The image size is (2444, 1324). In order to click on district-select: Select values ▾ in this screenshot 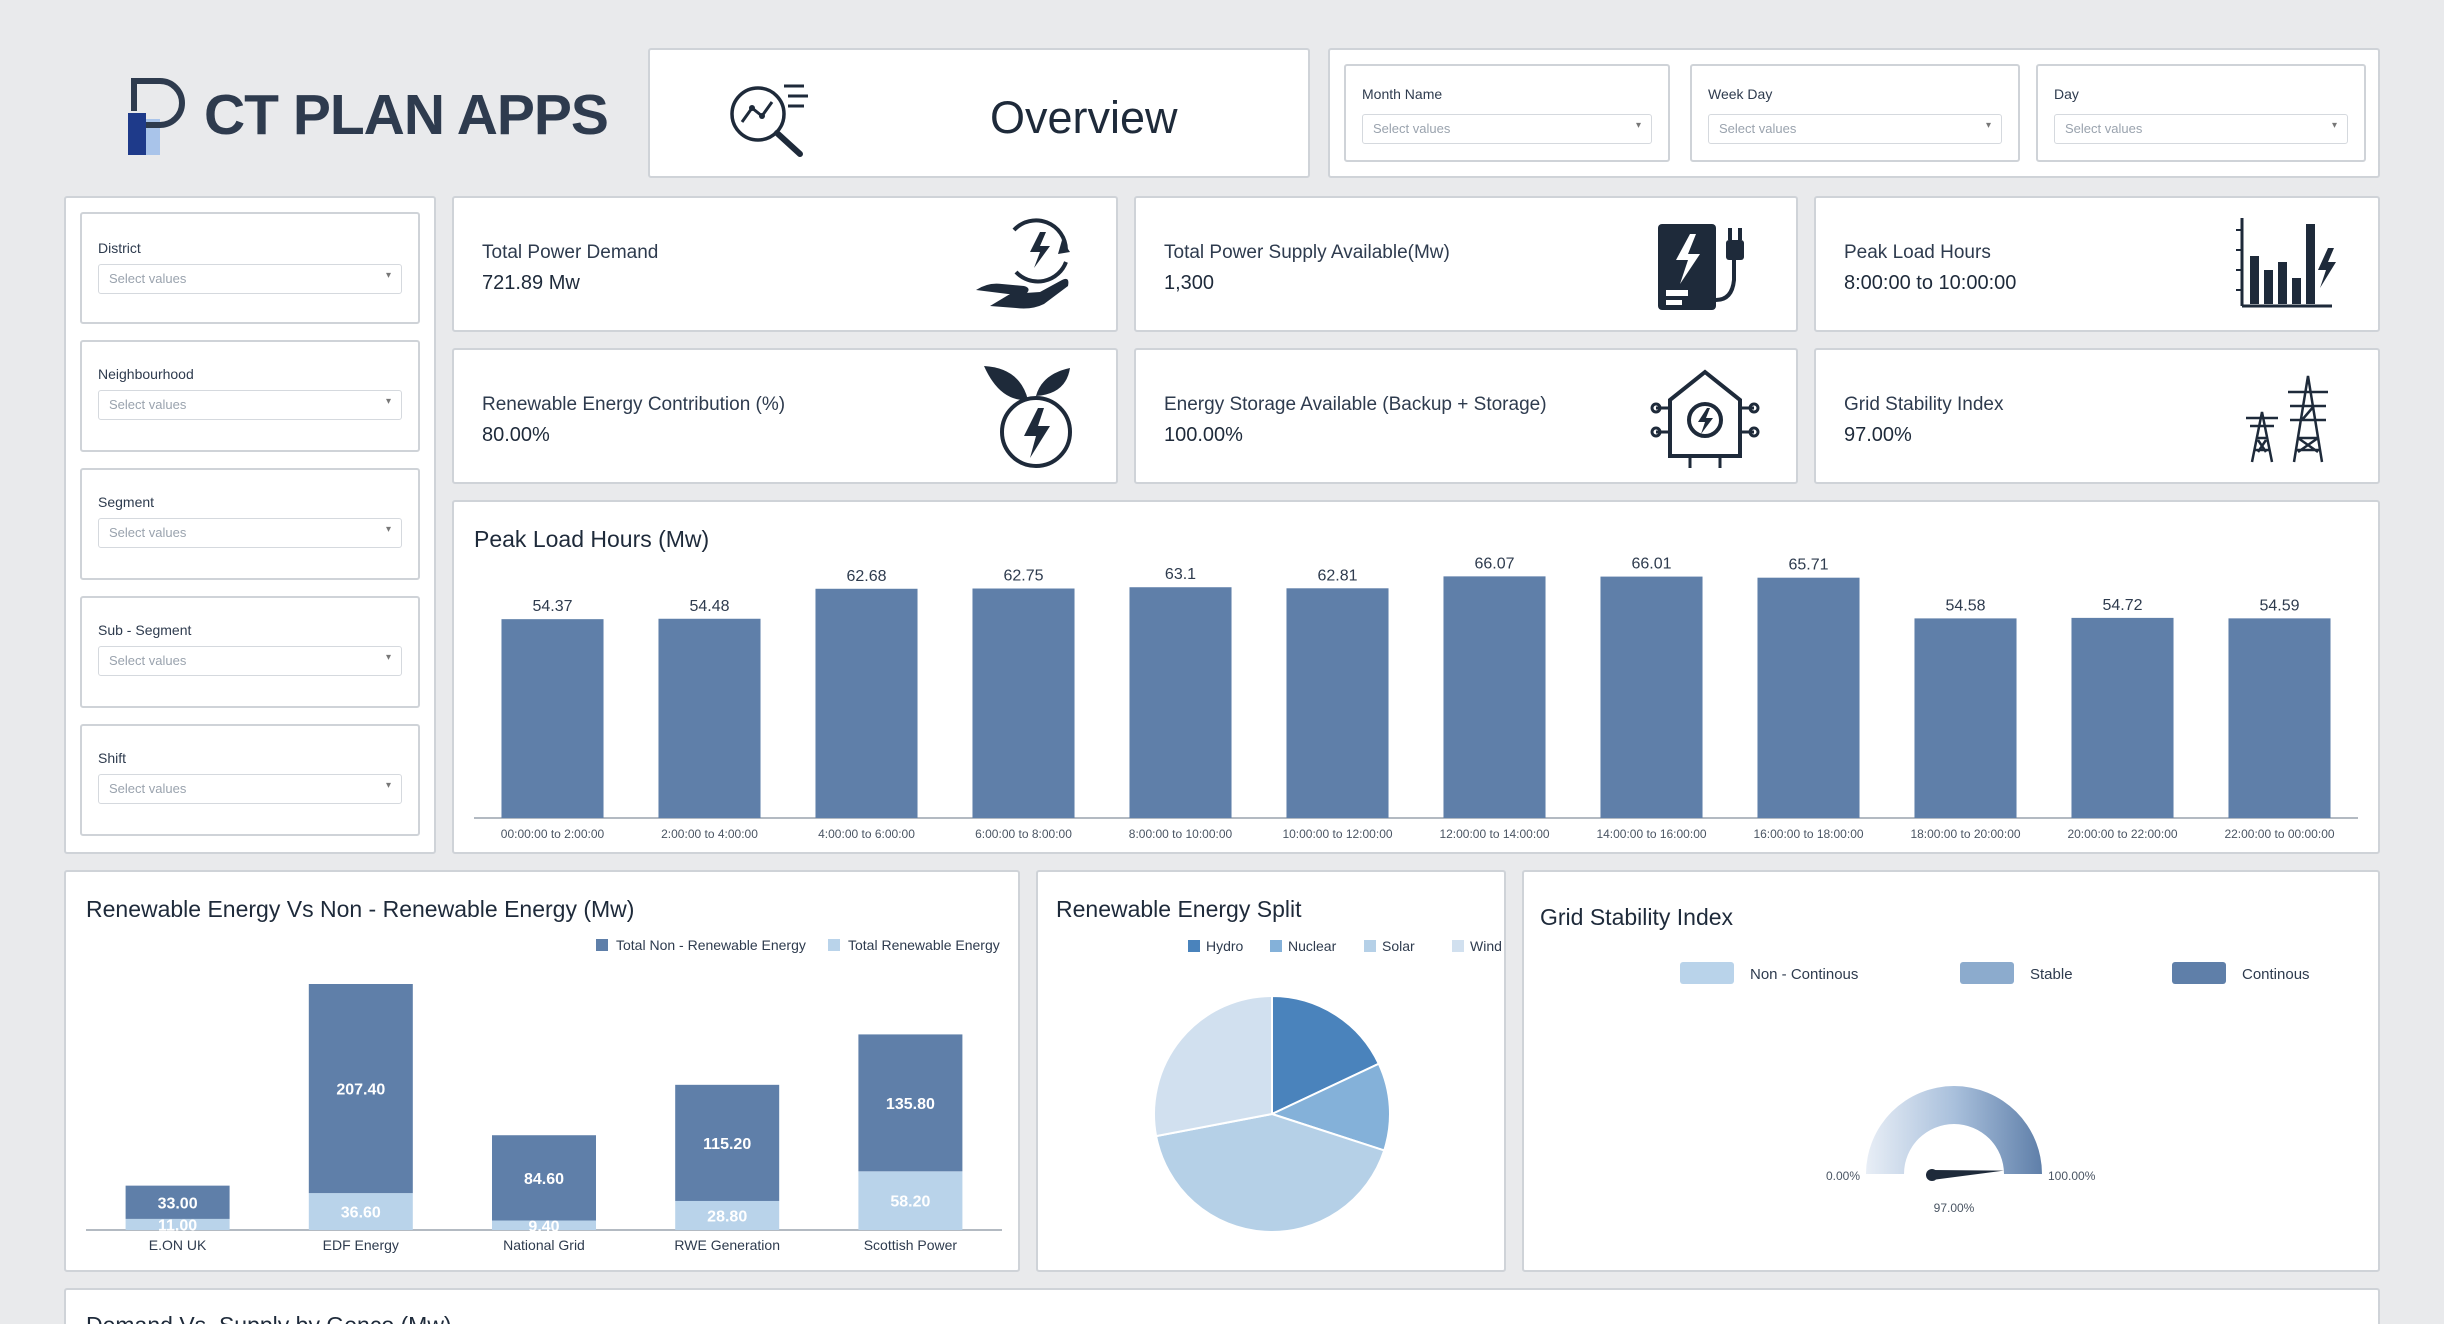, I will do `click(250, 279)`.